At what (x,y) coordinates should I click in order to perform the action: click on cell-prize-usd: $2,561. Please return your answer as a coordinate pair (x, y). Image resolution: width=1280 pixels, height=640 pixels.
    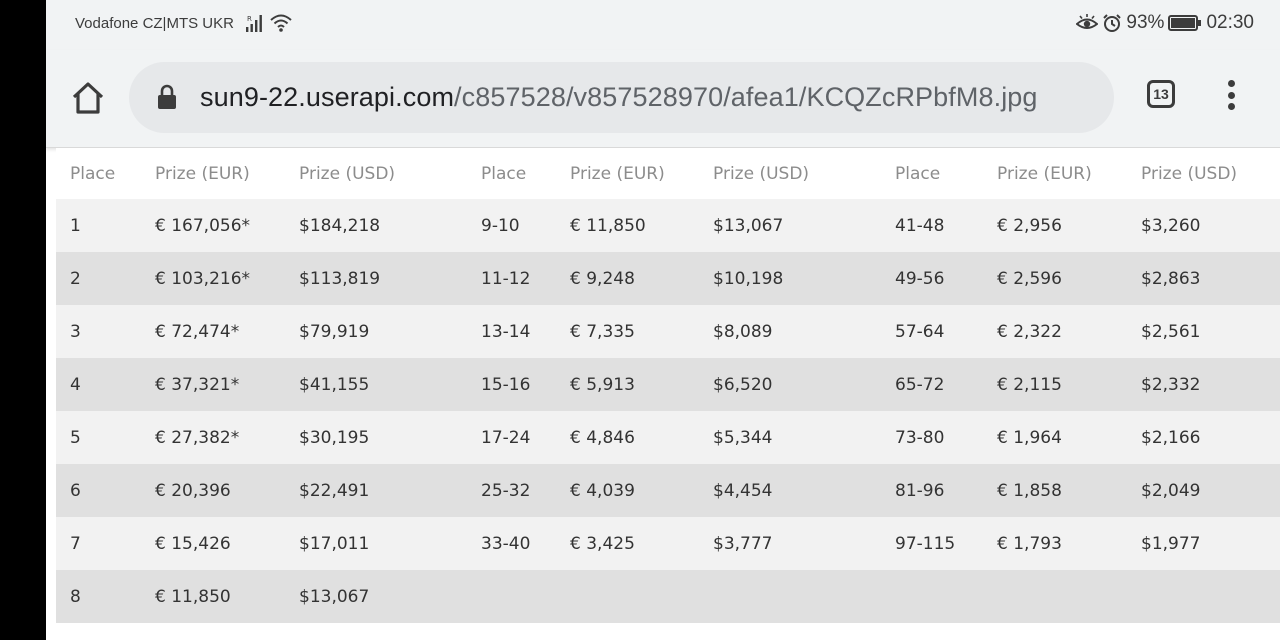
    Looking at the image, I should click on (1203, 331).